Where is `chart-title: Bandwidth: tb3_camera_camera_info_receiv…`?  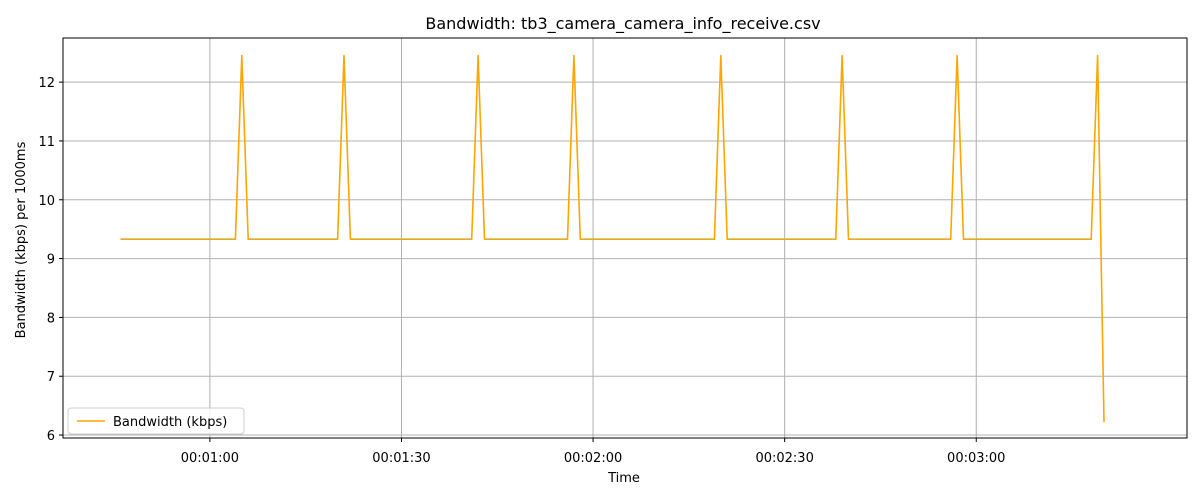
chart-title: Bandwidth: tb3_camera_camera_info_receiv… is located at coordinates (622, 24).